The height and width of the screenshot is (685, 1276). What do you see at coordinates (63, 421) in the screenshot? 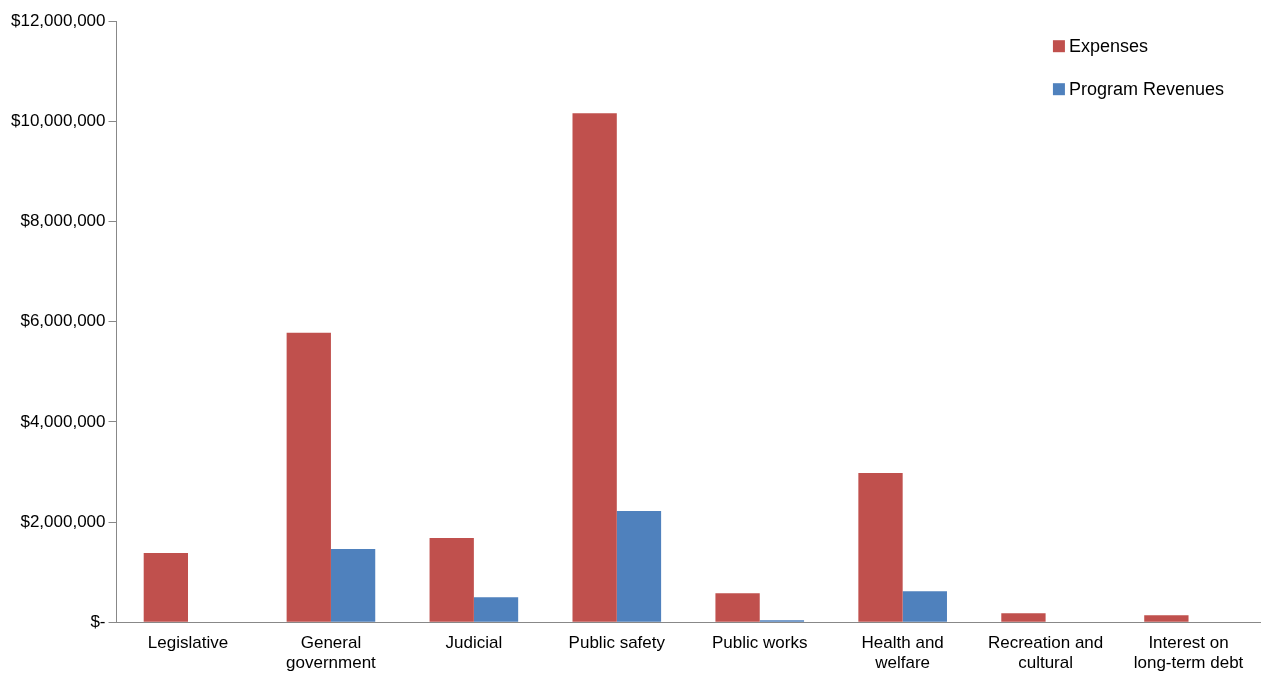
I see `y-tick-label: $4,000,000` at bounding box center [63, 421].